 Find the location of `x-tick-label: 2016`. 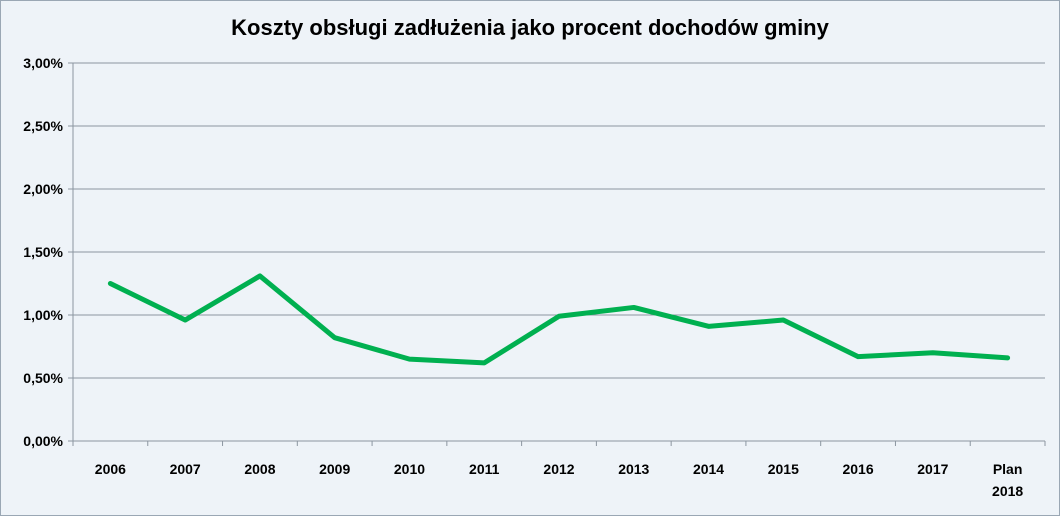

x-tick-label: 2016 is located at coordinates (857, 469).